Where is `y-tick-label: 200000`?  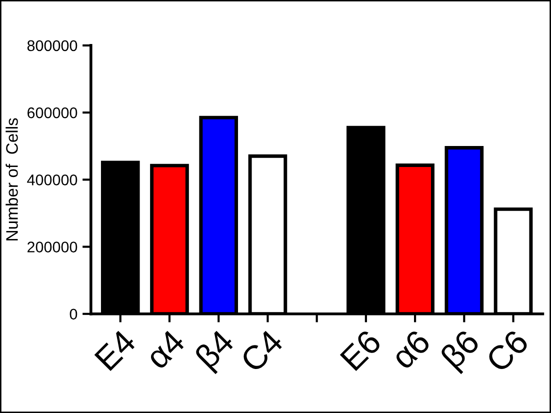
y-tick-label: 200000 is located at coordinates (53, 247).